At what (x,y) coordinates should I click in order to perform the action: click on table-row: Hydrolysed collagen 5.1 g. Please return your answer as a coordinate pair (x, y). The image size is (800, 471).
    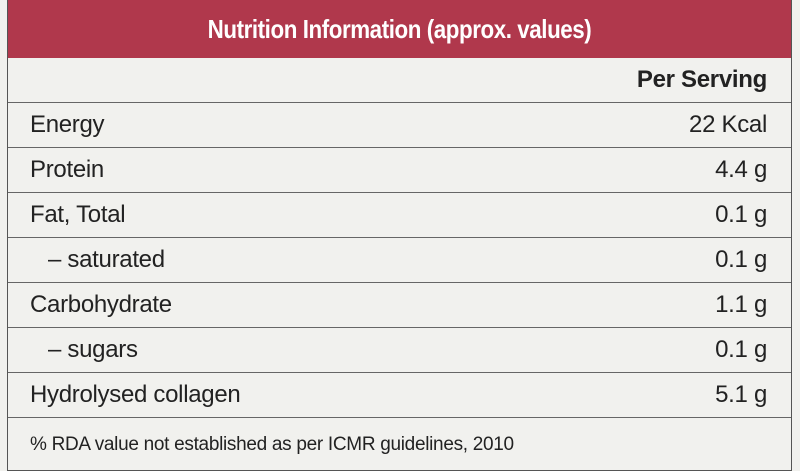
    Looking at the image, I should click on (399, 394).